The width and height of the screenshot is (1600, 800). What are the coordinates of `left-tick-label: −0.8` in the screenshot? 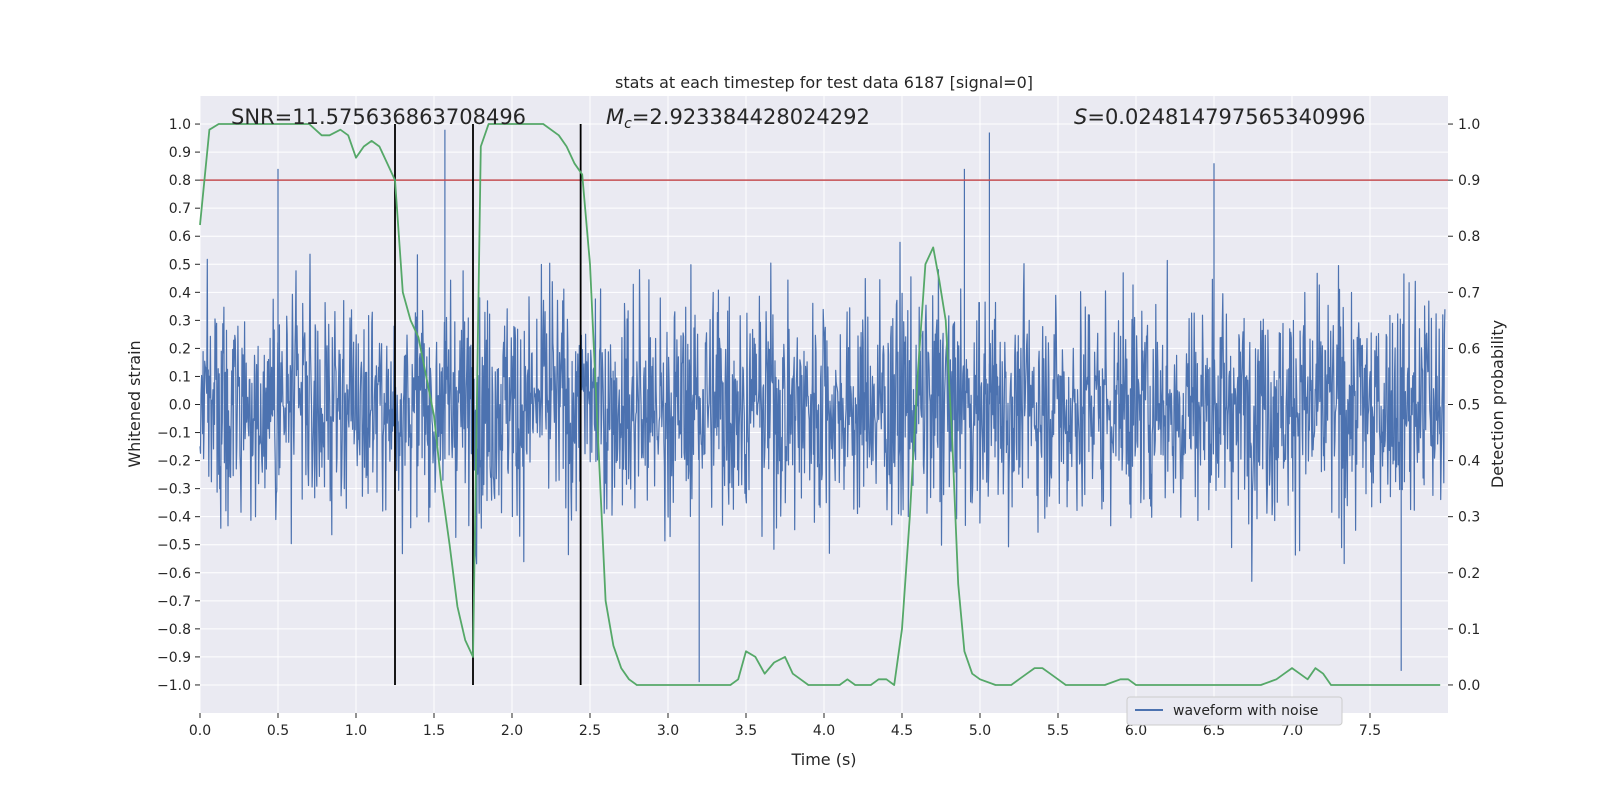 It's located at (174, 630).